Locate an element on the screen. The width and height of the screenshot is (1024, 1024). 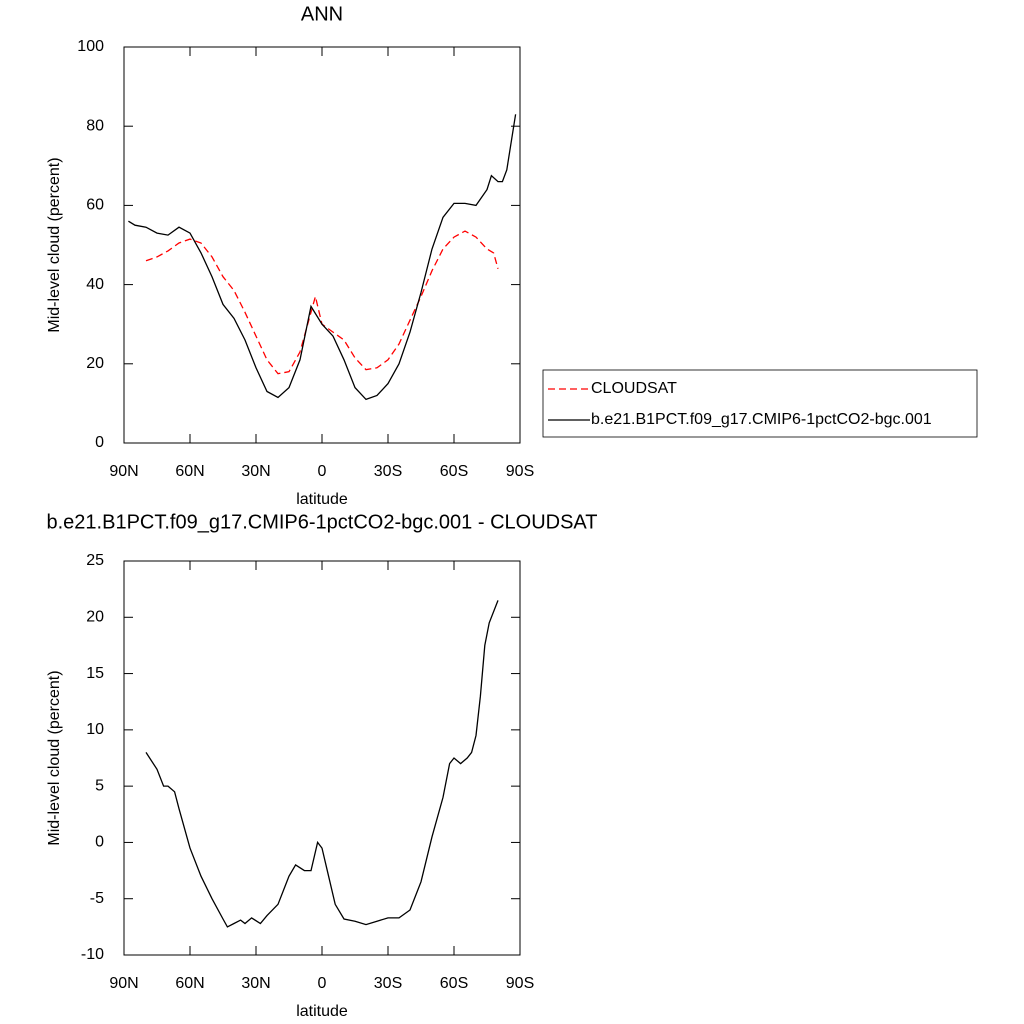
y-tick-label: -5 is located at coordinates (97, 898).